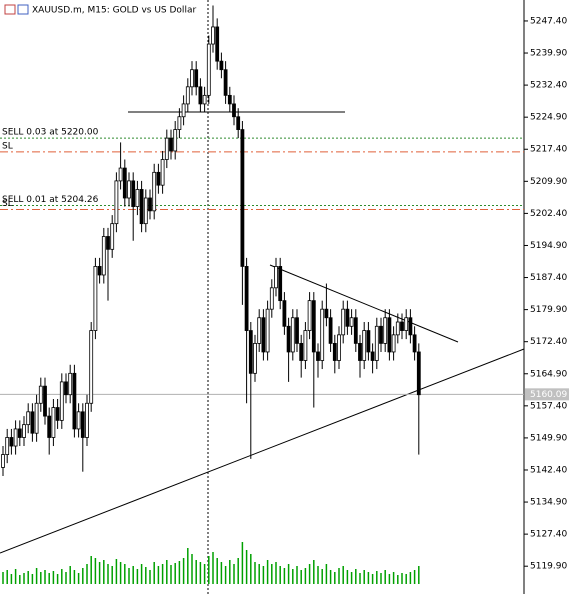  Describe the element at coordinates (548, 310) in the screenshot. I see `y-tick-label: 5179.90` at that location.